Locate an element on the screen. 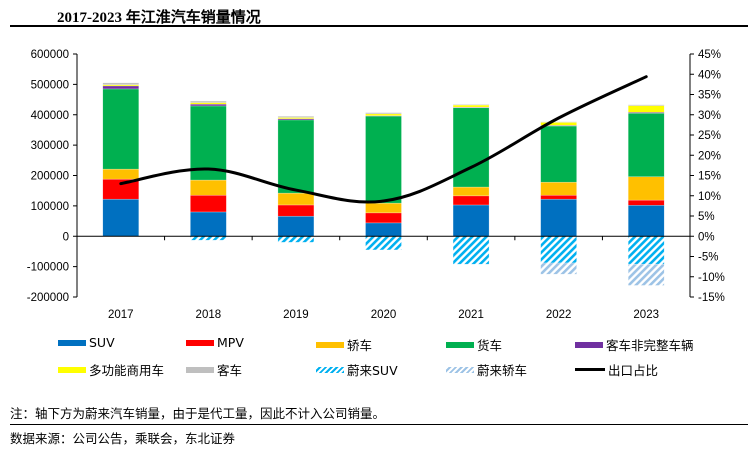  legend-item: 货车 is located at coordinates (474, 344).